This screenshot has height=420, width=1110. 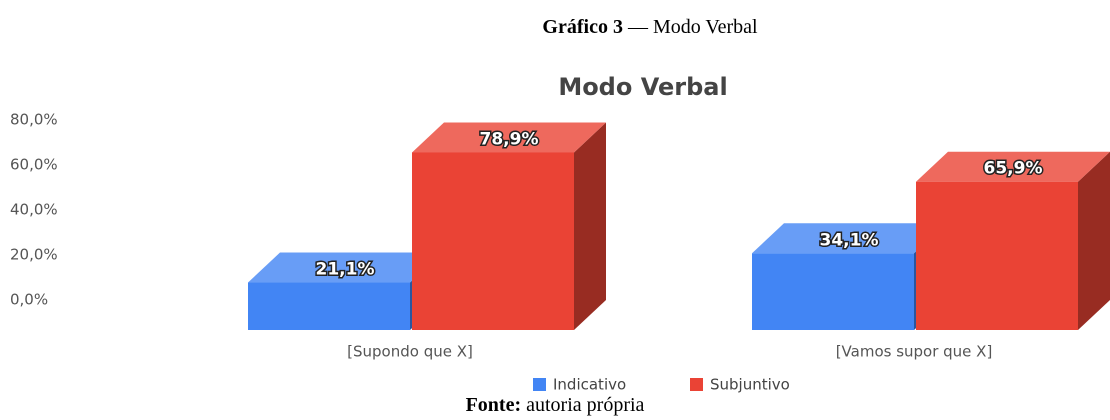 I want to click on source: Fonte: autoria própria, so click(x=555, y=405).